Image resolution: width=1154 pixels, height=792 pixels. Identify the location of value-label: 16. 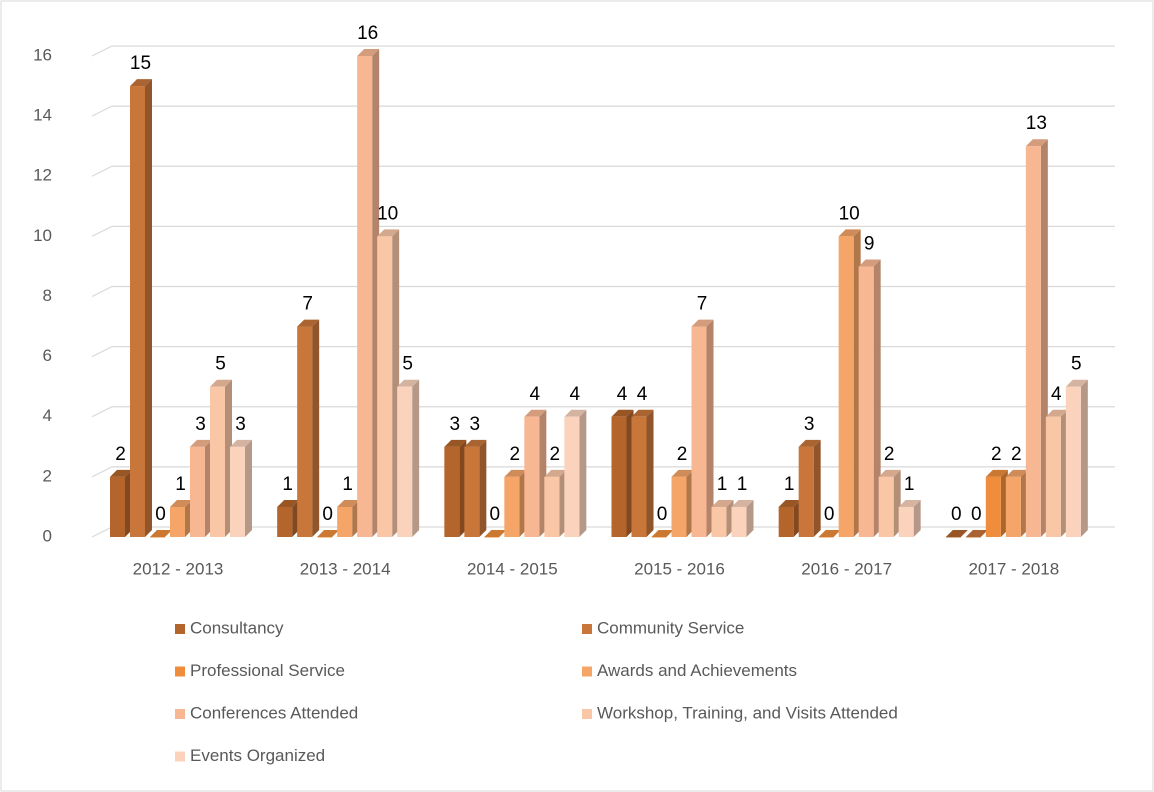
(367, 33).